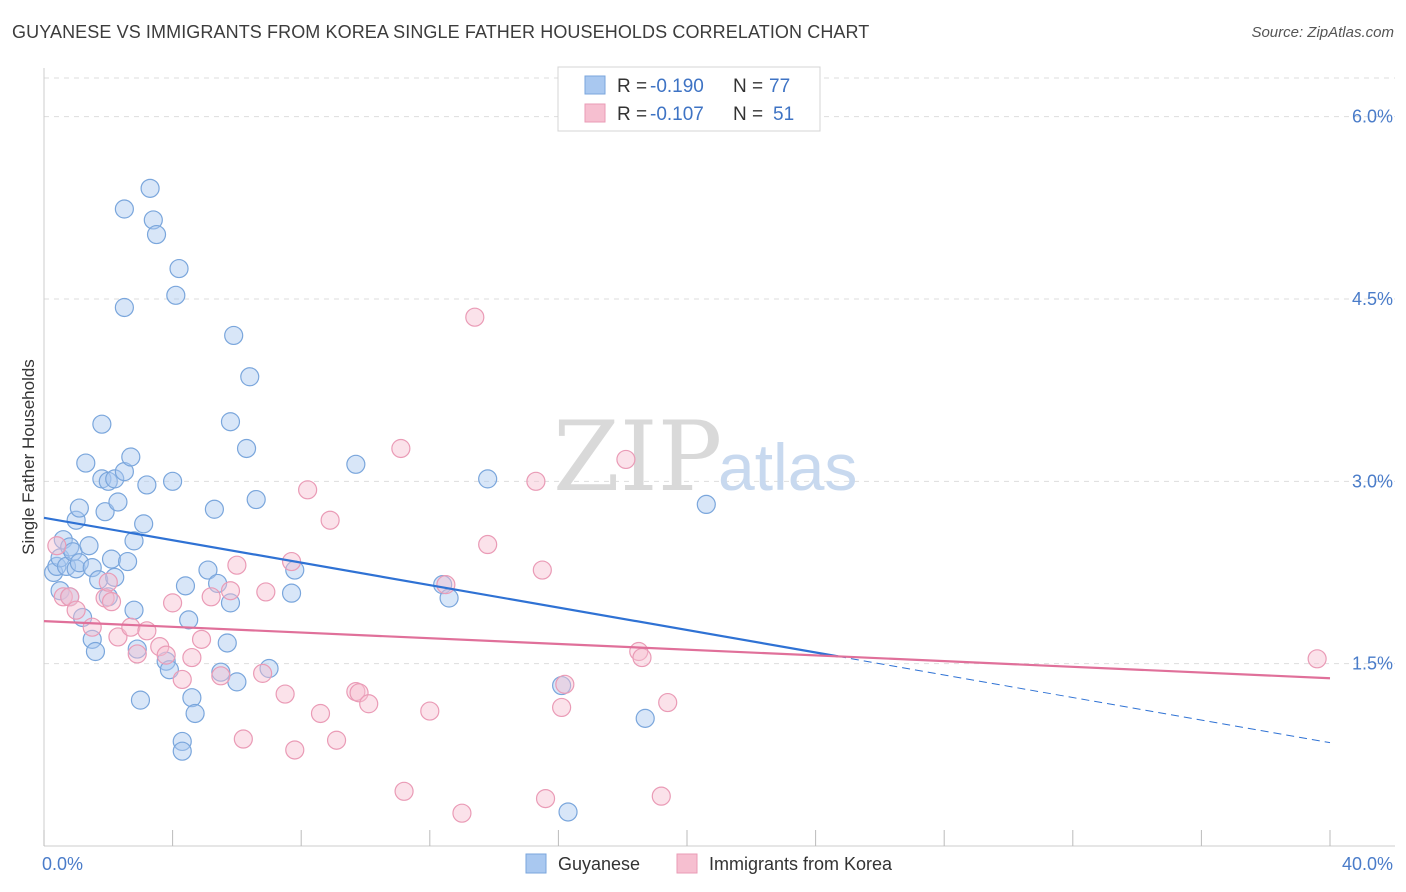 Image resolution: width=1406 pixels, height=892 pixels. I want to click on y-tick-label-1: 3.0%, so click(1372, 481).